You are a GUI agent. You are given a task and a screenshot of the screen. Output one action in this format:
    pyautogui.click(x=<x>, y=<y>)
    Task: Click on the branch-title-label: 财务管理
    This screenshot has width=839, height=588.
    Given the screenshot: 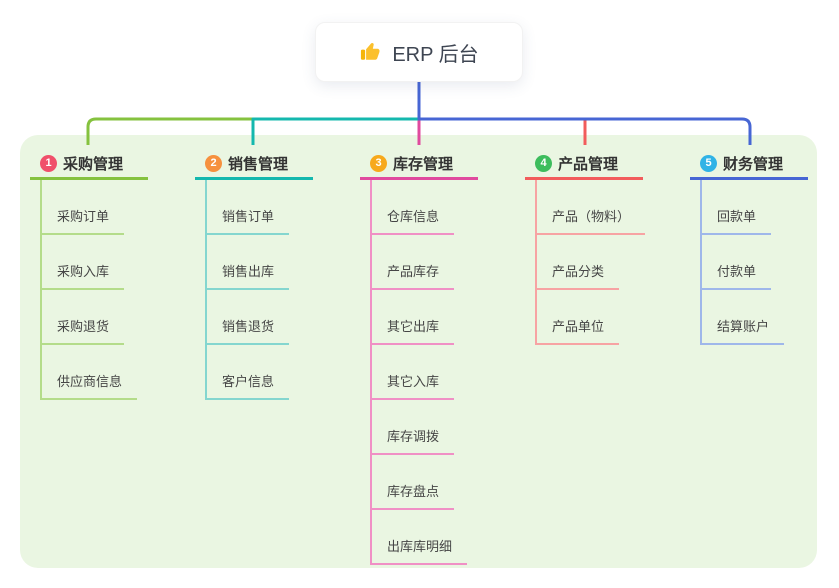 What is the action you would take?
    pyautogui.click(x=753, y=164)
    